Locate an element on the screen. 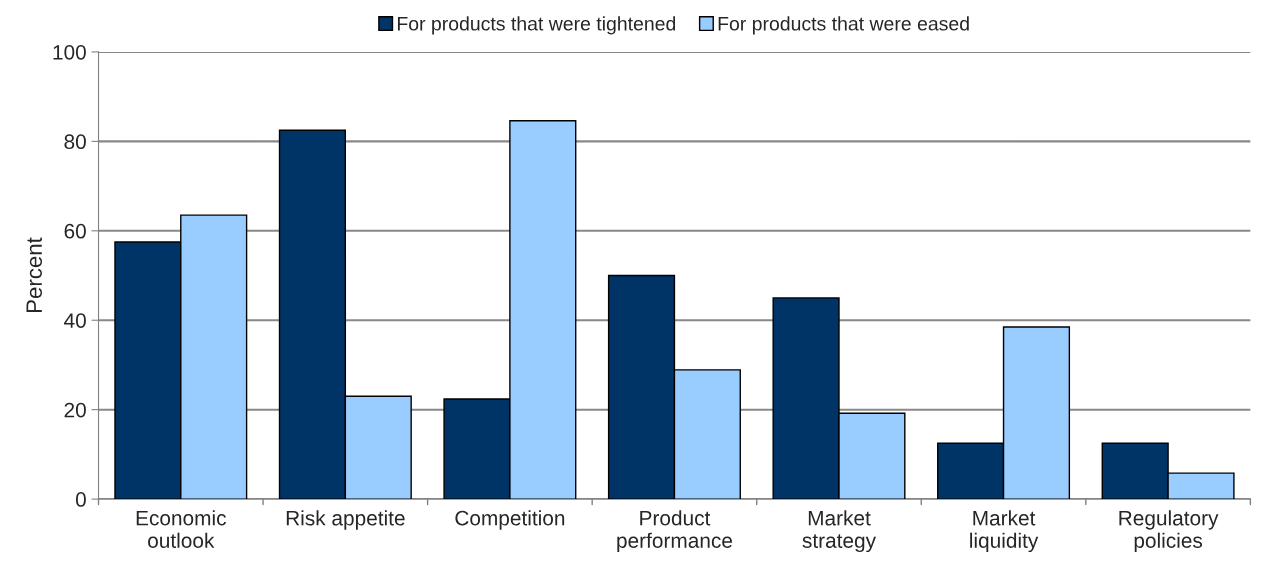 Image resolution: width=1263 pixels, height=577 pixels. y-tick-label: 40 is located at coordinates (75, 320).